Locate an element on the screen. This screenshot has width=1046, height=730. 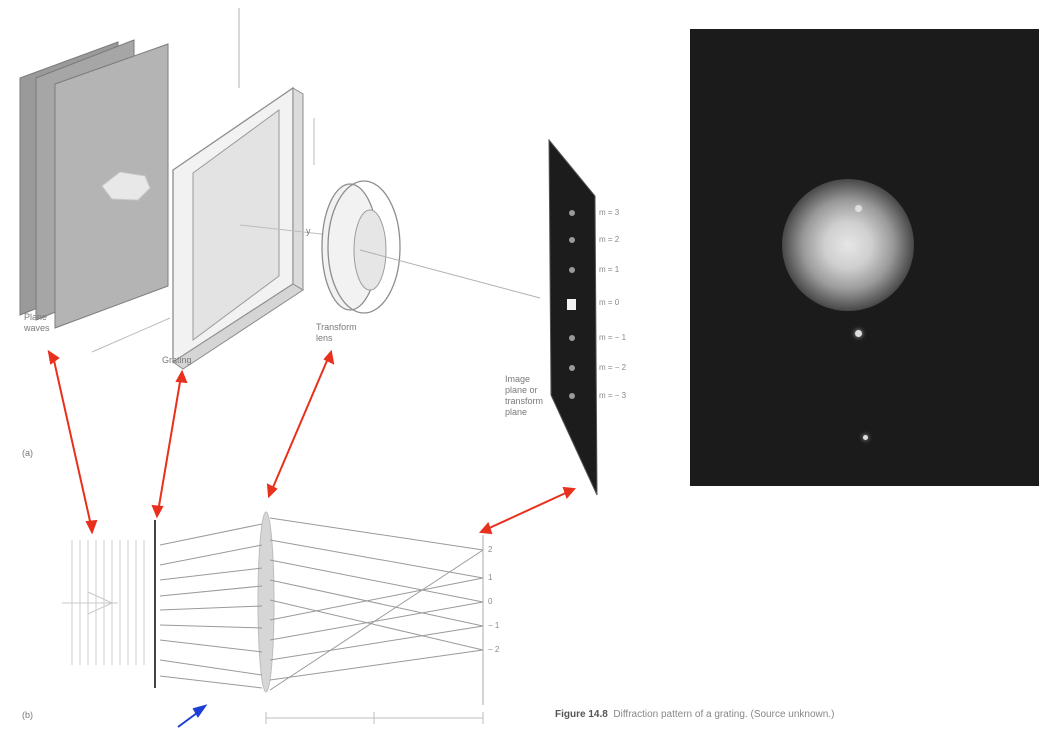
axis-y-label: y is located at coordinates (308, 231).